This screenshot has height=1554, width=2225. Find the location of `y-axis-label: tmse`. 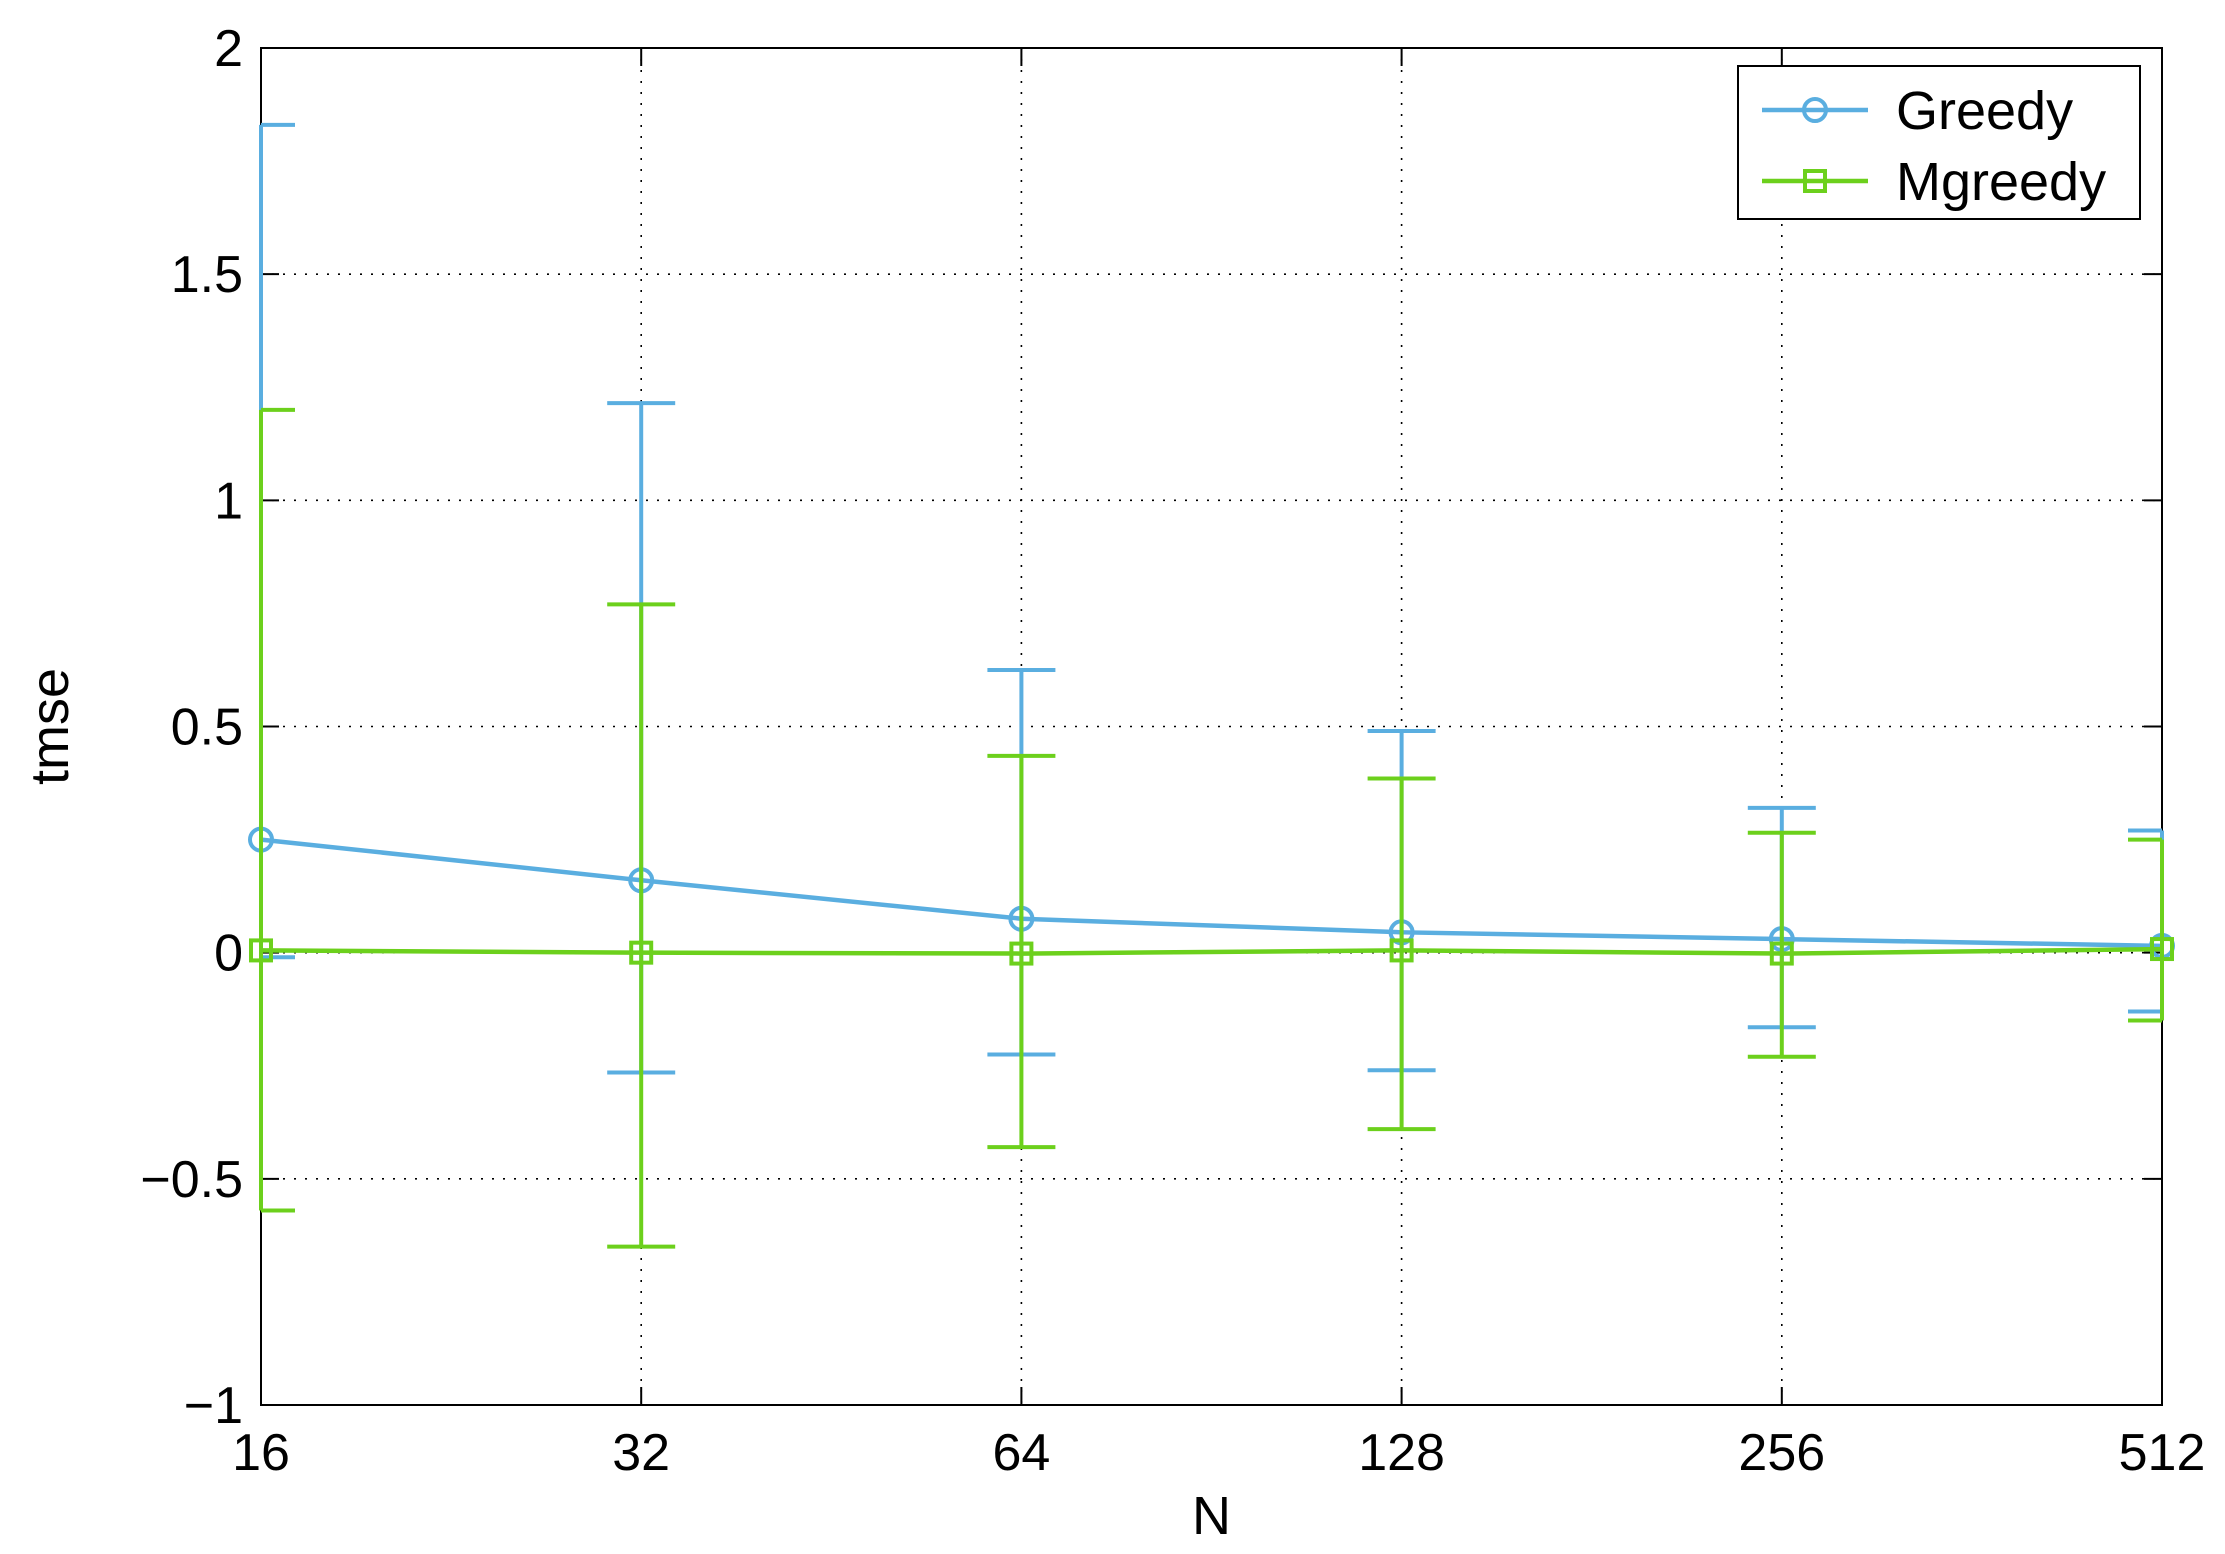

y-axis-label: tmse is located at coordinates (50, 726).